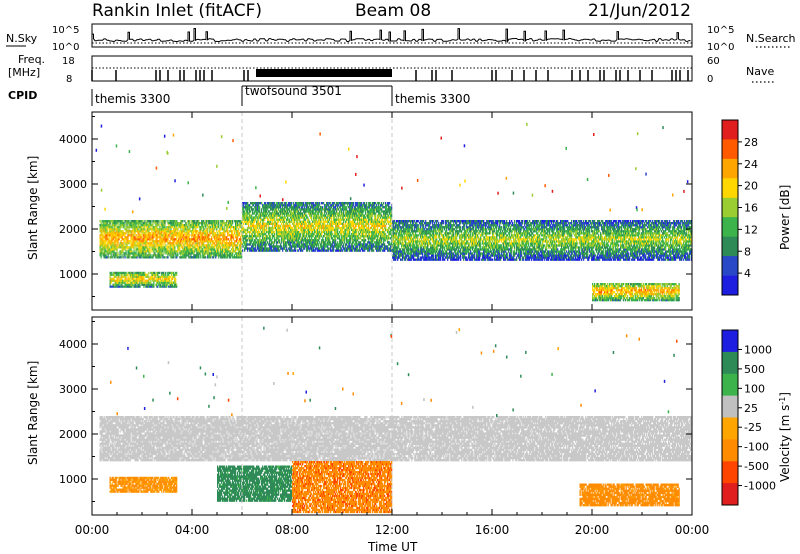 The width and height of the screenshot is (800, 554). Describe the element at coordinates (31, 59) in the screenshot. I see `freq-label: Freq.` at that location.